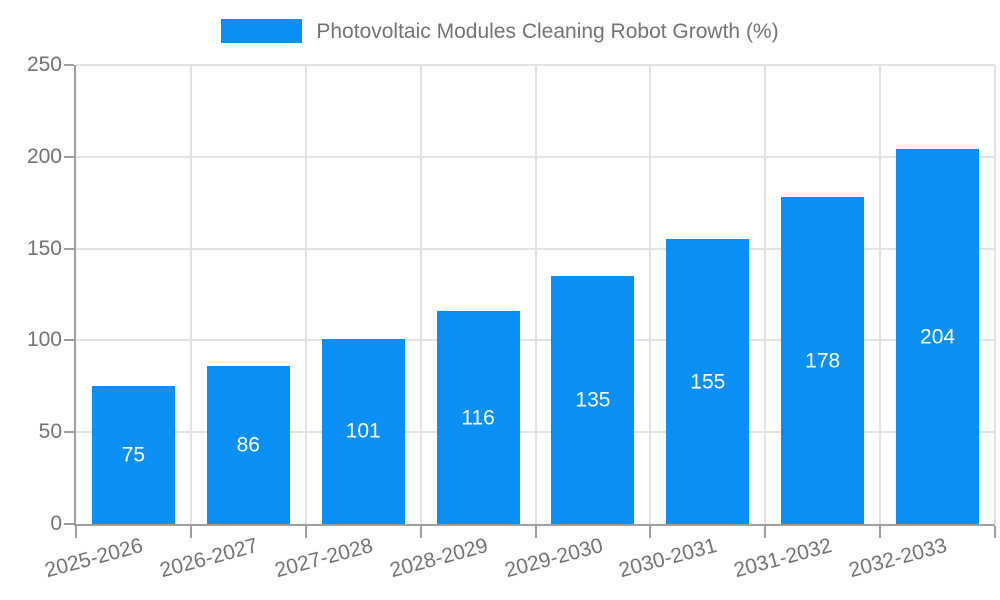 The height and width of the screenshot is (600, 1000). Describe the element at coordinates (209, 558) in the screenshot. I see `x-axis-label: 2026-2027` at that location.